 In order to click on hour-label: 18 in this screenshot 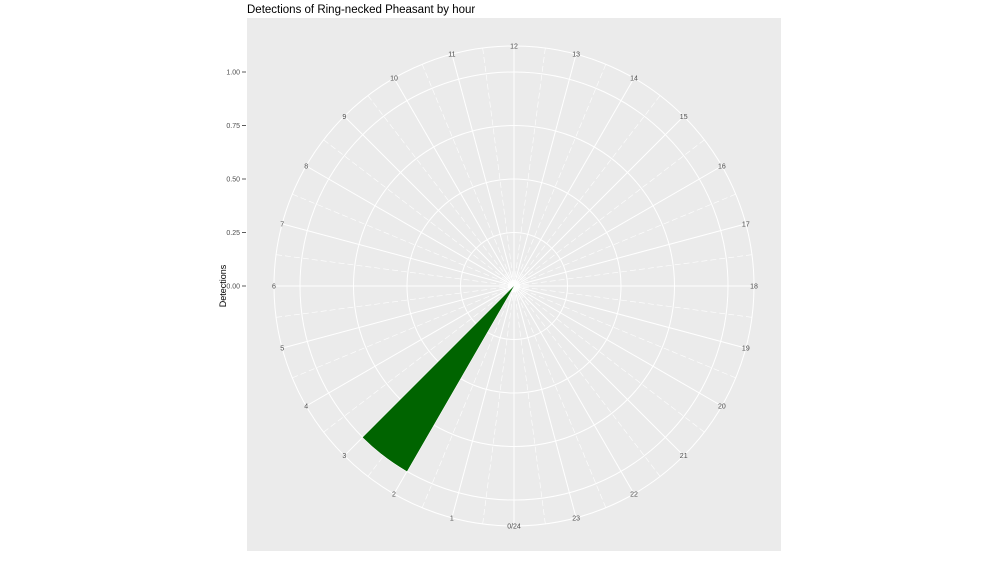, I will do `click(754, 287)`.